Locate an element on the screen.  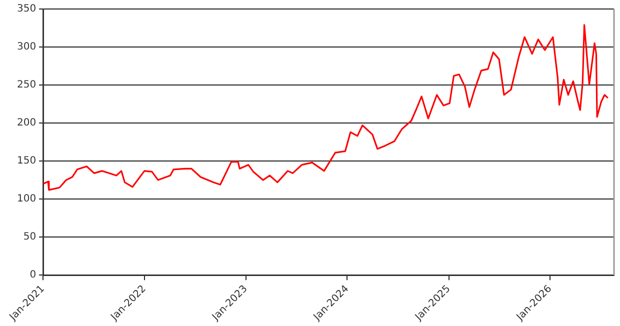
y-tick-label: 200 is located at coordinates (26, 123).